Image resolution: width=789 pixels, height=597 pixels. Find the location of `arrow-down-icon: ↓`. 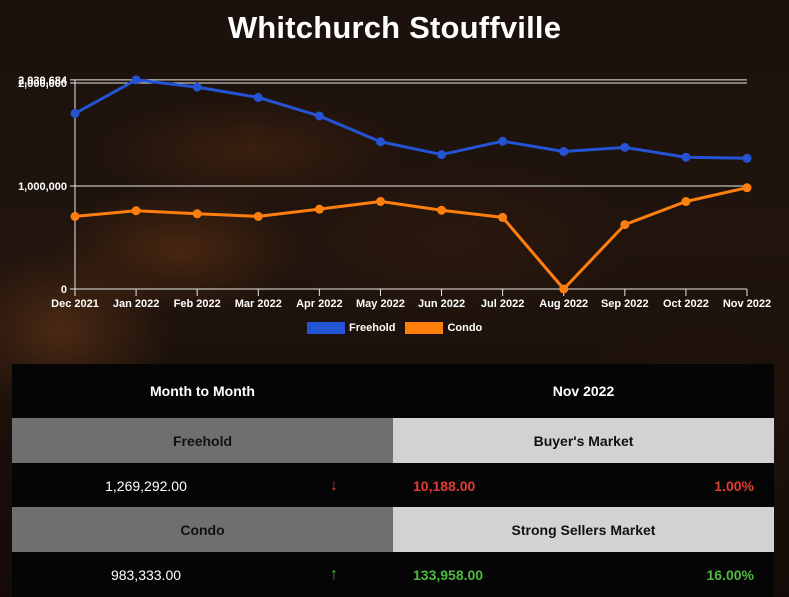

arrow-down-icon: ↓ is located at coordinates (334, 485).